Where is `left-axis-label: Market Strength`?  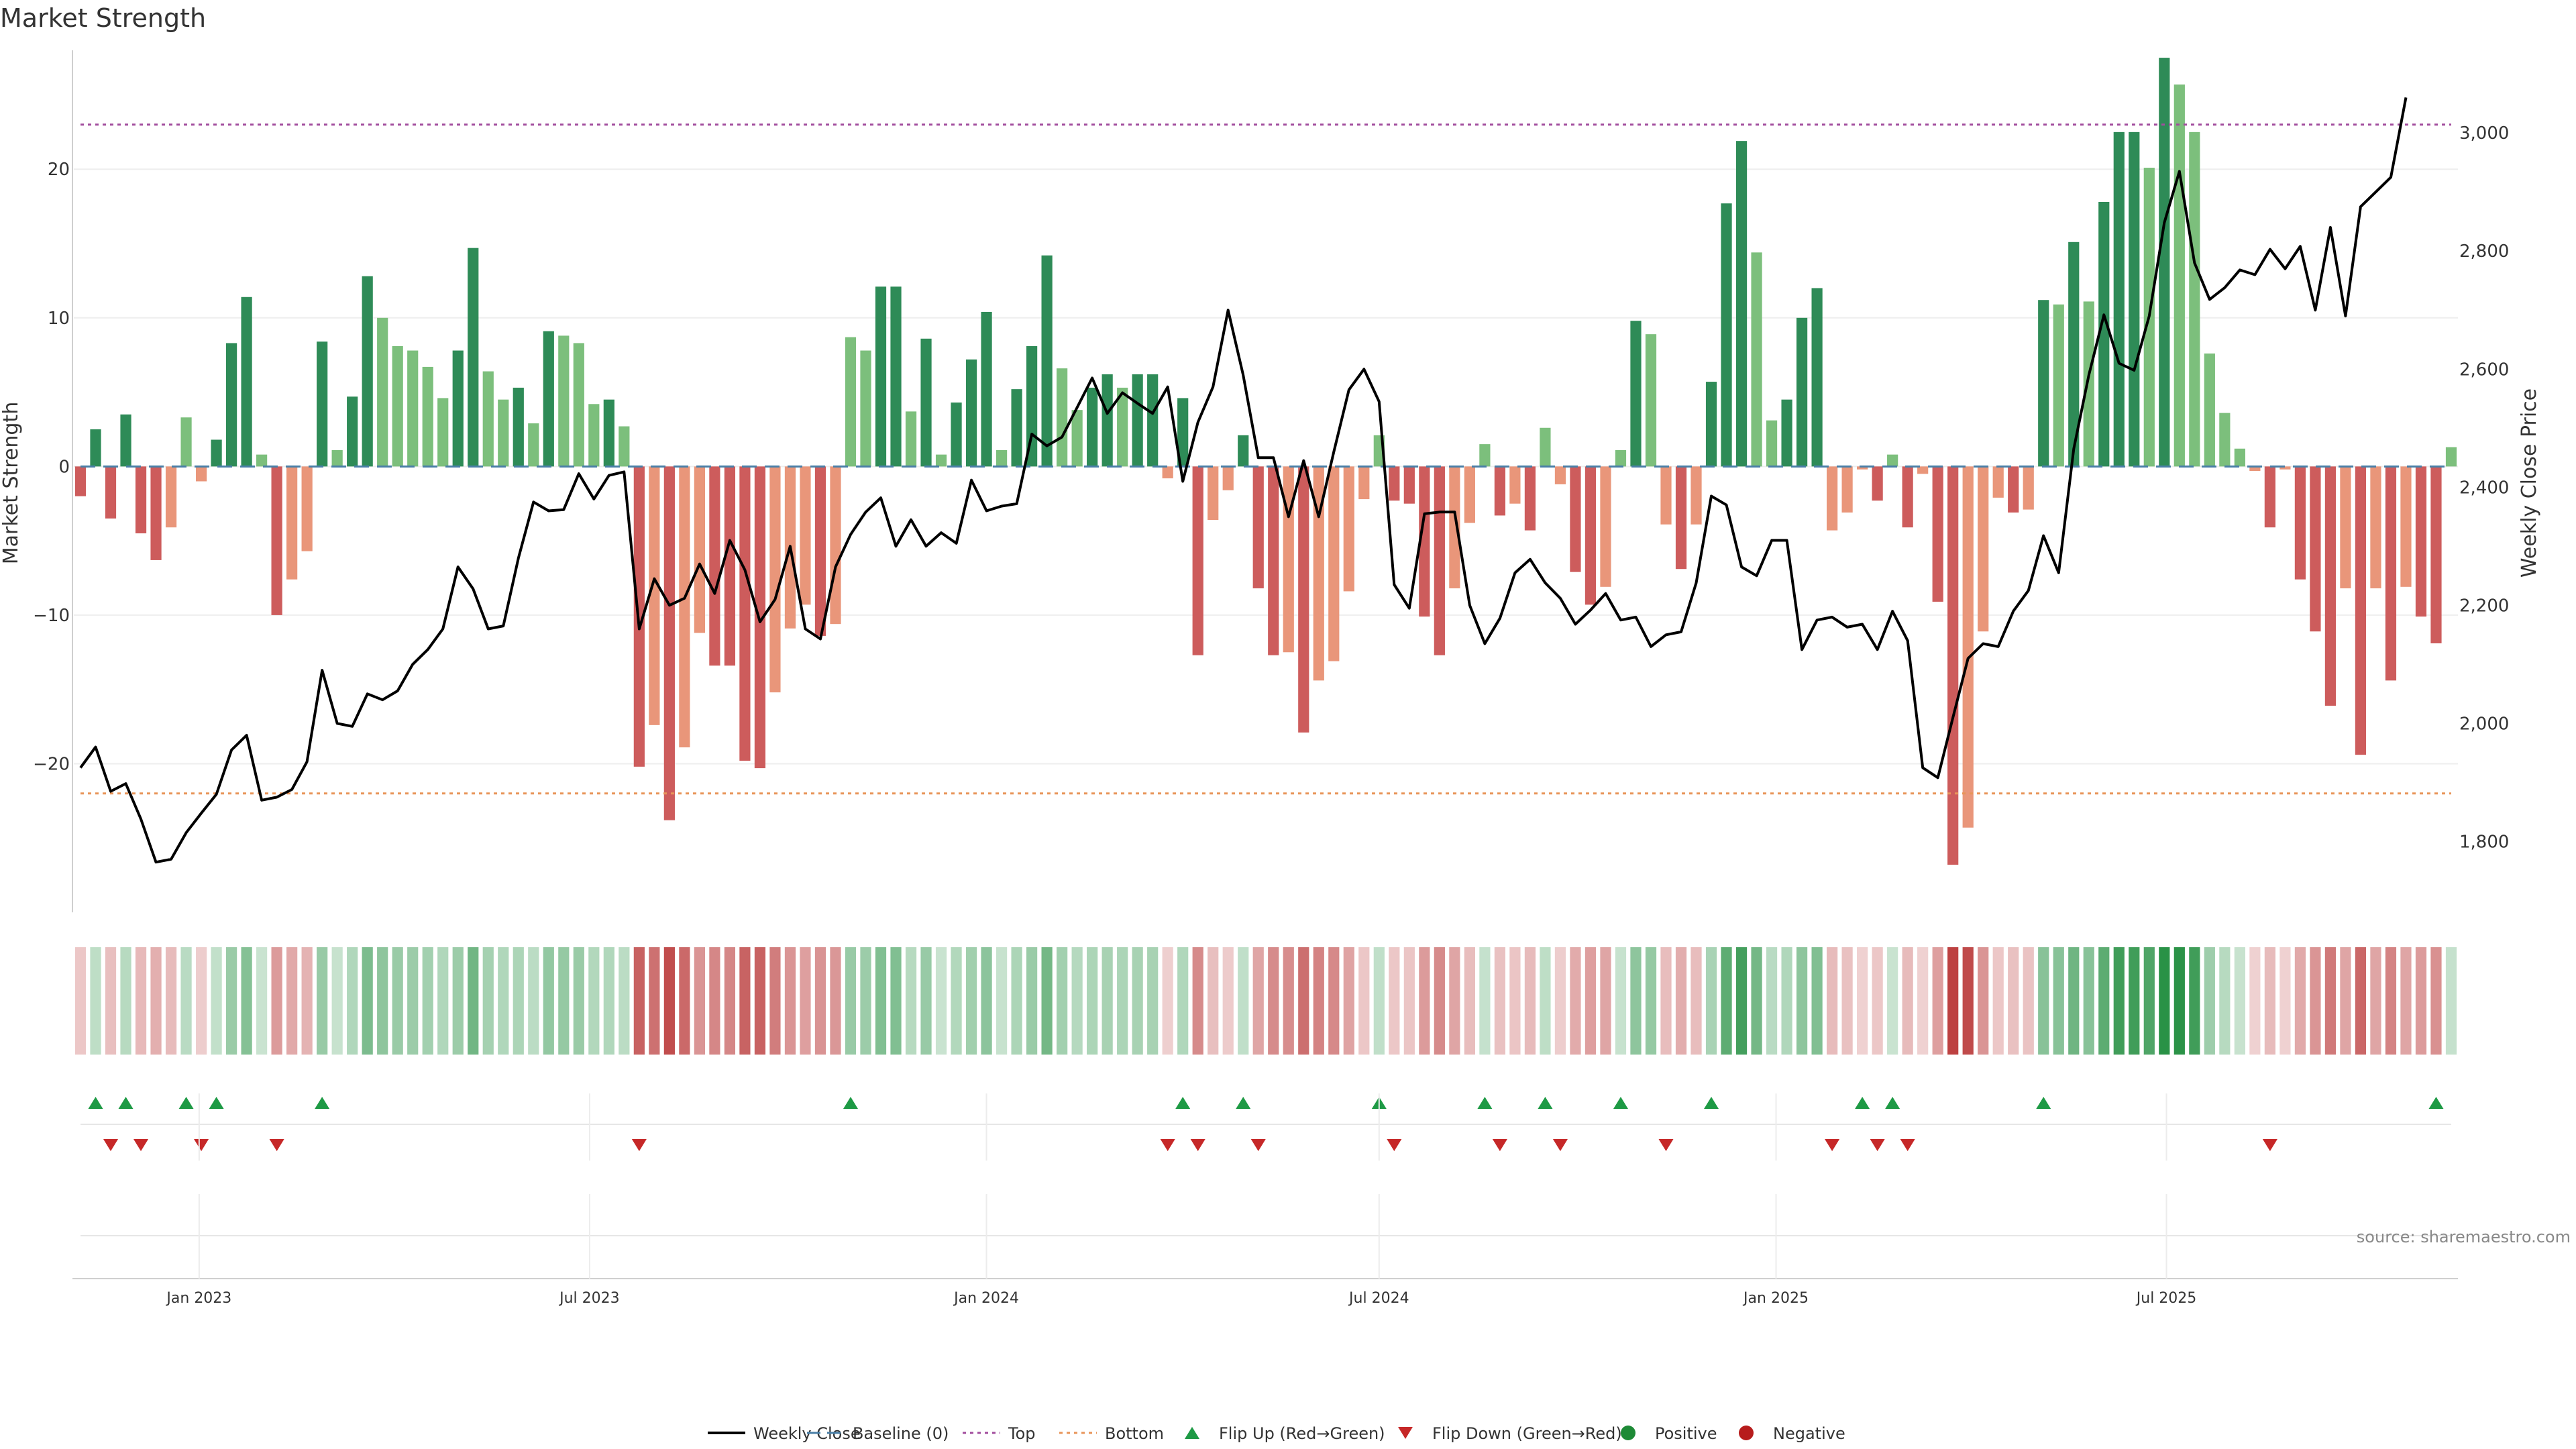 left-axis-label: Market Strength is located at coordinates (11, 483).